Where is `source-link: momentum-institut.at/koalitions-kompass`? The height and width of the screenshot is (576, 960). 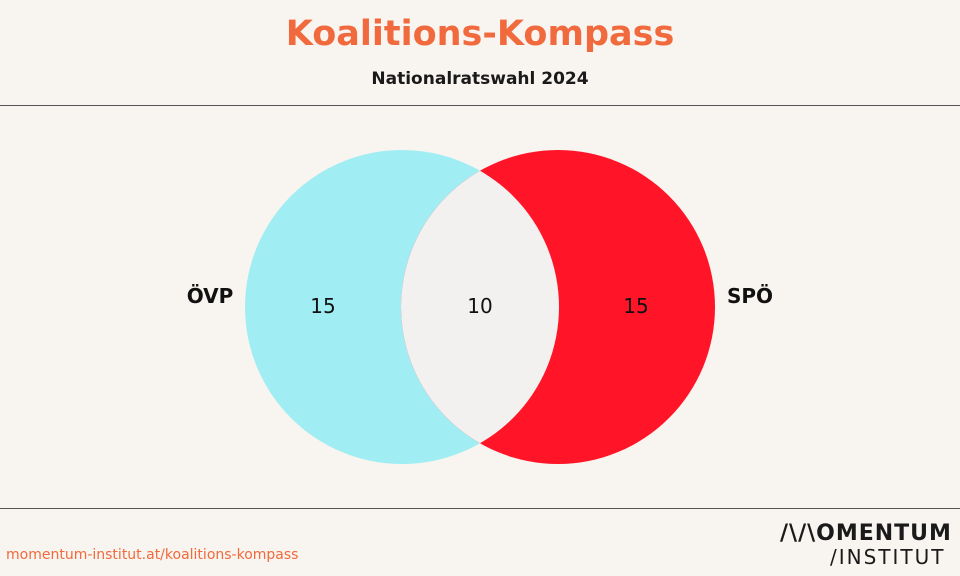 source-link: momentum-institut.at/koalitions-kompass is located at coordinates (152, 555).